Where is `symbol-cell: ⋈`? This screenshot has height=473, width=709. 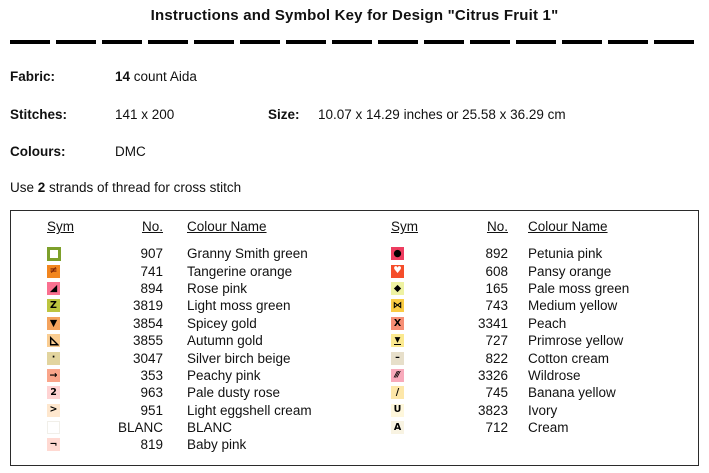
symbol-cell: ⋈ is located at coordinates (426, 306).